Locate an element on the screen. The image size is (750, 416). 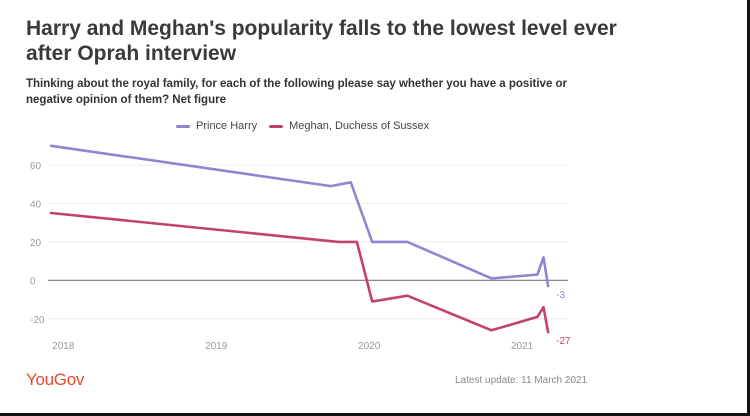
legend-label-meghan: Meghan, Duchess of Sussex is located at coordinates (359, 126).